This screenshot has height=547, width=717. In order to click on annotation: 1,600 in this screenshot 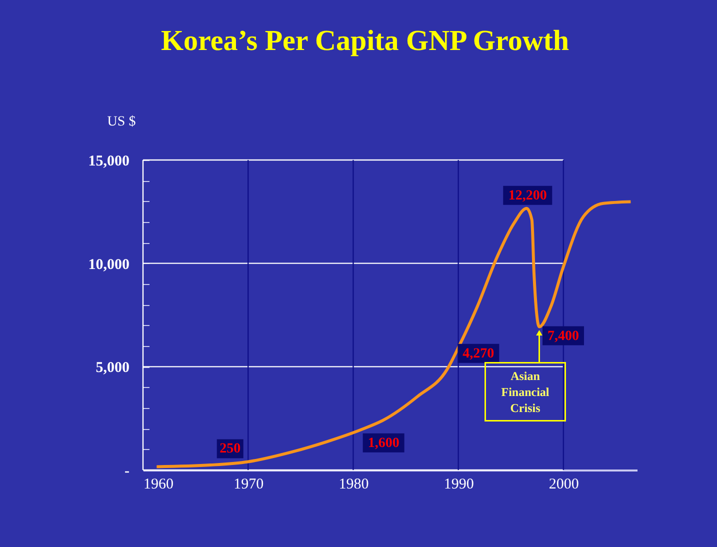, I will do `click(384, 443)`.